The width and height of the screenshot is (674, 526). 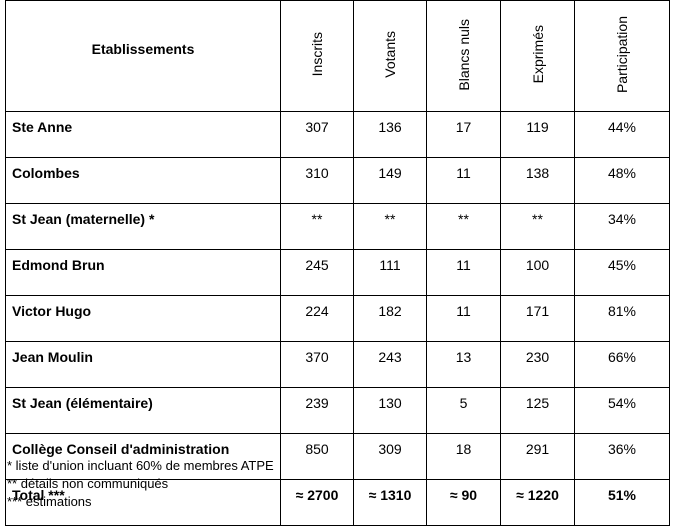 What do you see at coordinates (463, 134) in the screenshot?
I see `cell-blancs-nuls: 17` at bounding box center [463, 134].